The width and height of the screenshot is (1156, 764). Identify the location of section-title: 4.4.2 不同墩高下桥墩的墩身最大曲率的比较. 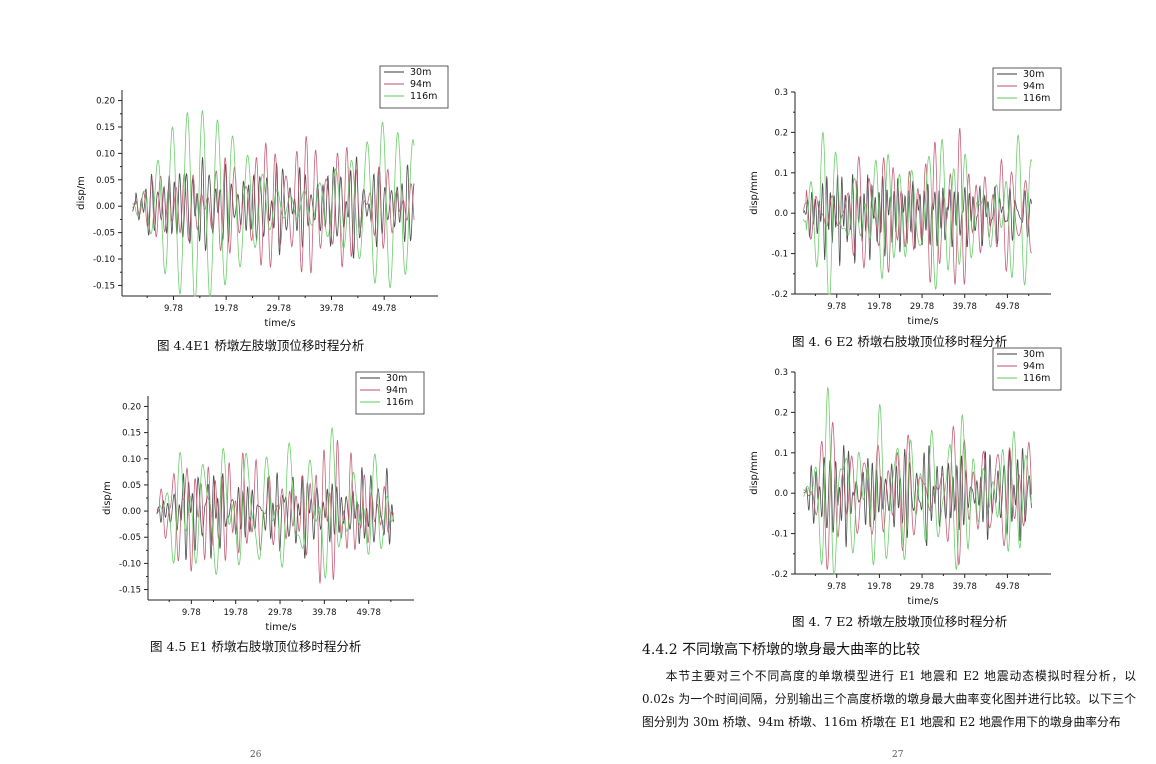
(781, 650).